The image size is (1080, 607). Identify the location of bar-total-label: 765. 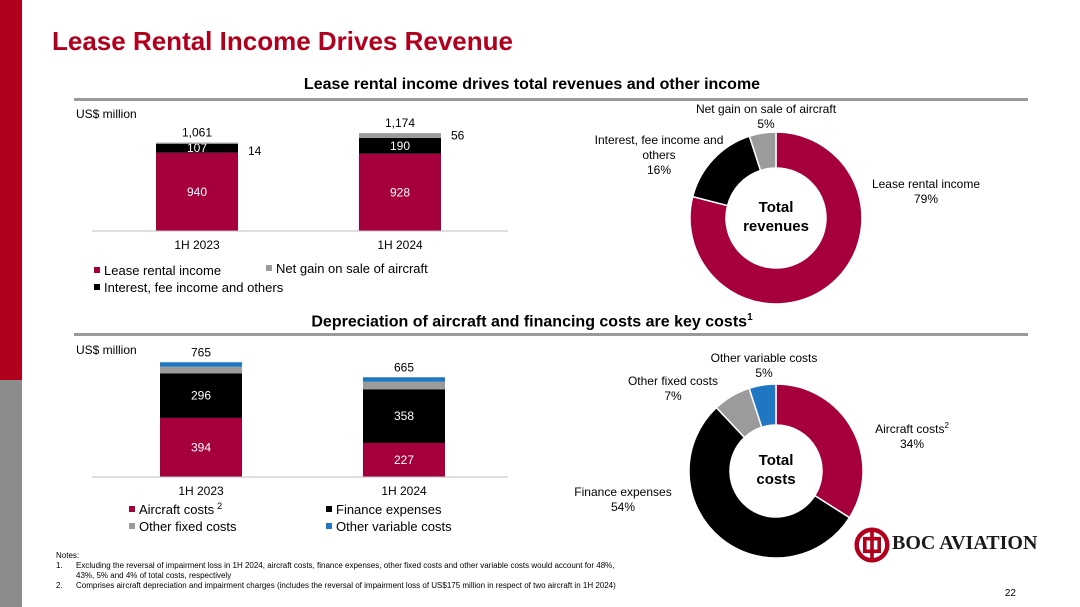
(201, 352).